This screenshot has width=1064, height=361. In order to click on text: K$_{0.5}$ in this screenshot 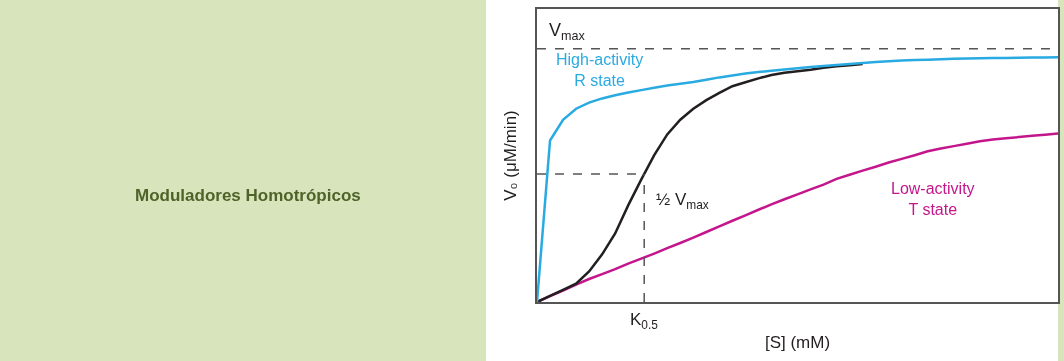, I will do `click(644, 321)`.